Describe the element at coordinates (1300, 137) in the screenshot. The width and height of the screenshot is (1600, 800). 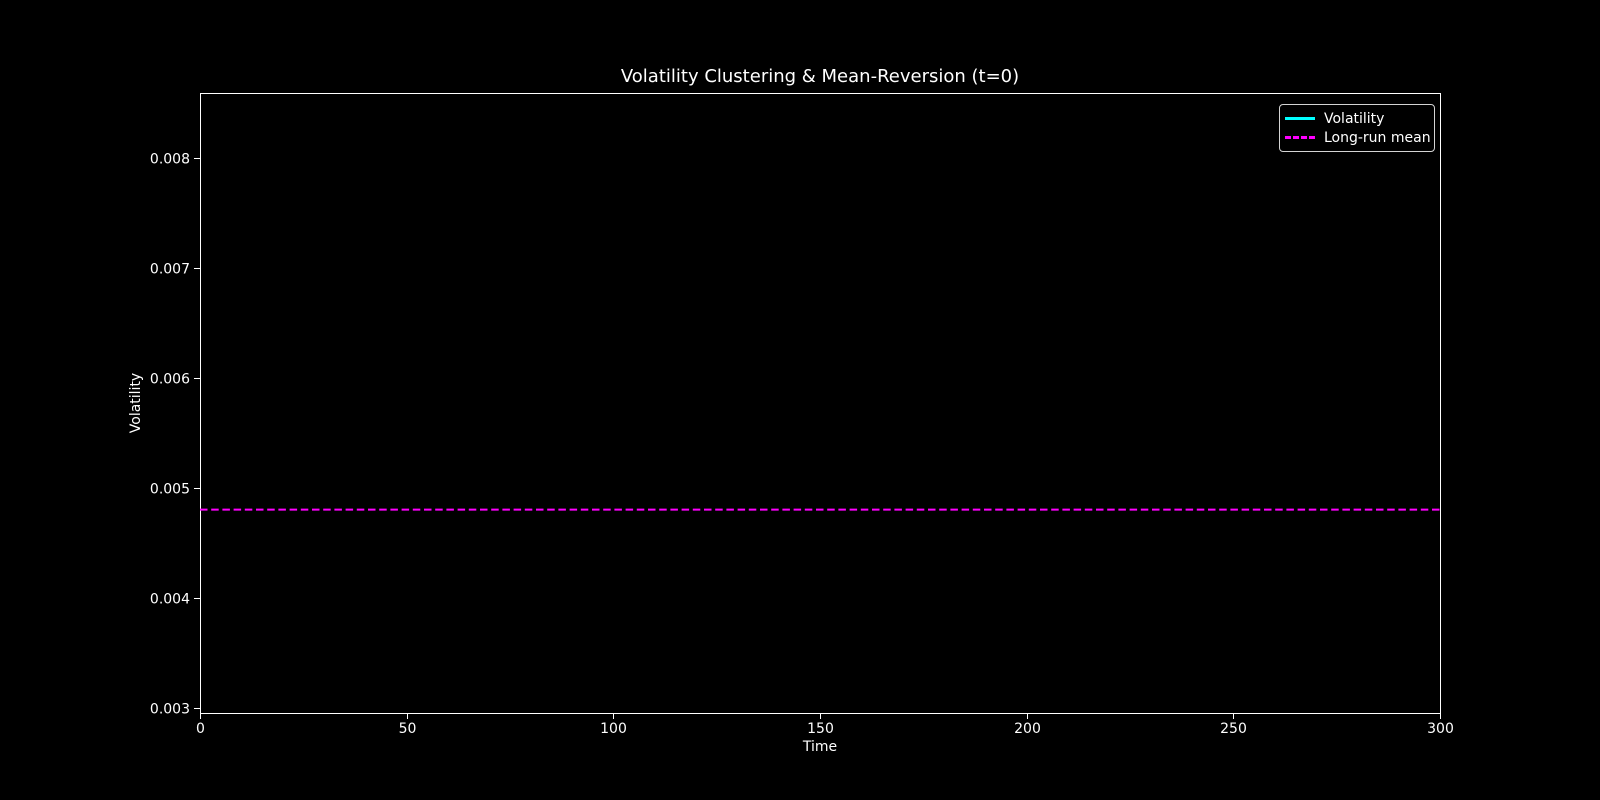
I see `mean-line-swatch` at that location.